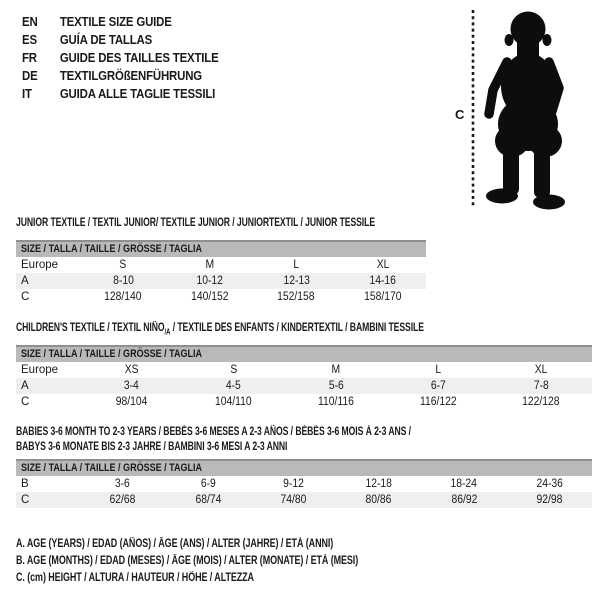 This screenshot has height=600, width=600. Describe the element at coordinates (25, 484) in the screenshot. I see `row-label: B` at that location.